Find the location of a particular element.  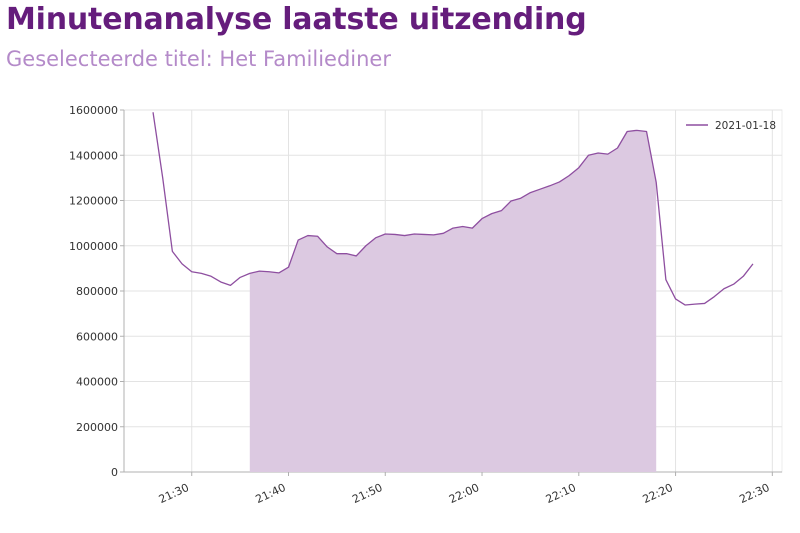

y-tick-label: 1600000 is located at coordinates (93, 110).